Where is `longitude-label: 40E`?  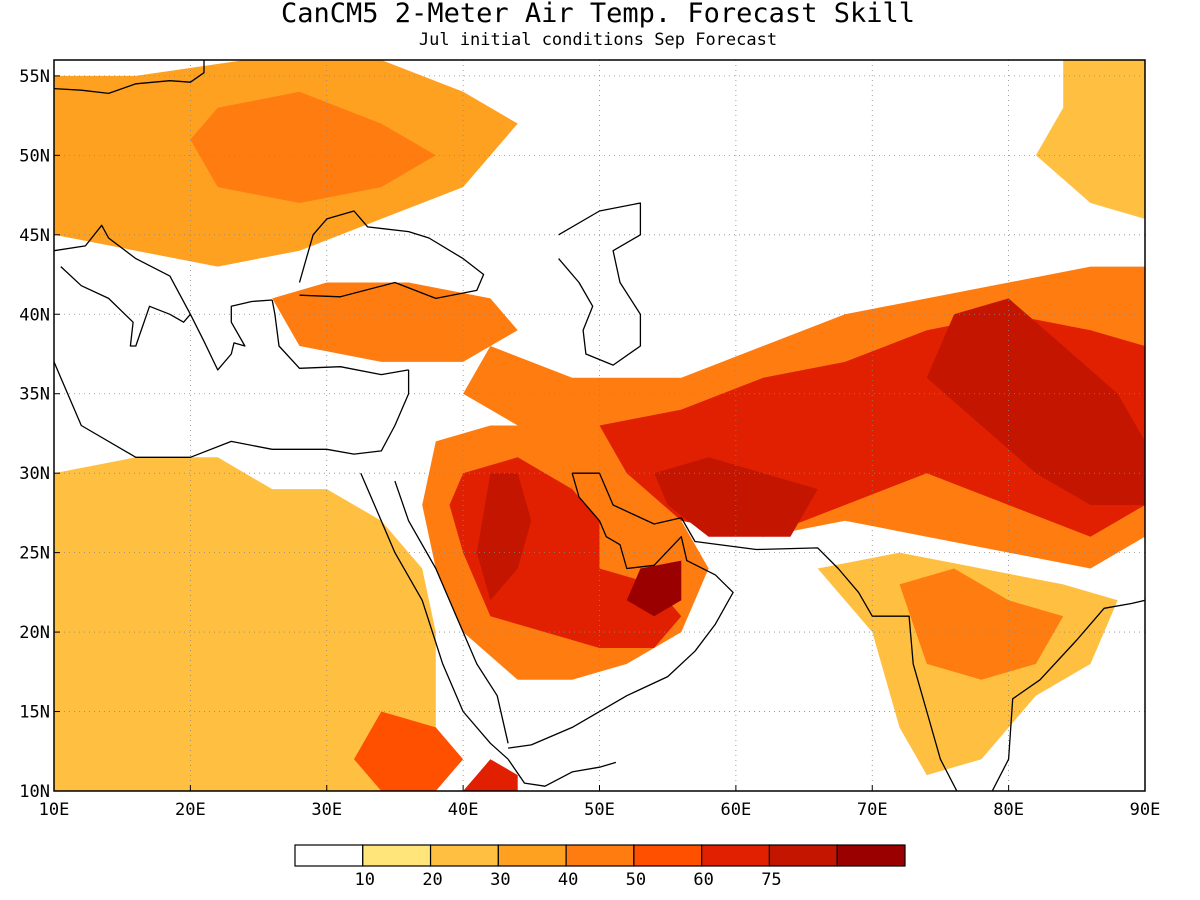 longitude-label: 40E is located at coordinates (463, 810).